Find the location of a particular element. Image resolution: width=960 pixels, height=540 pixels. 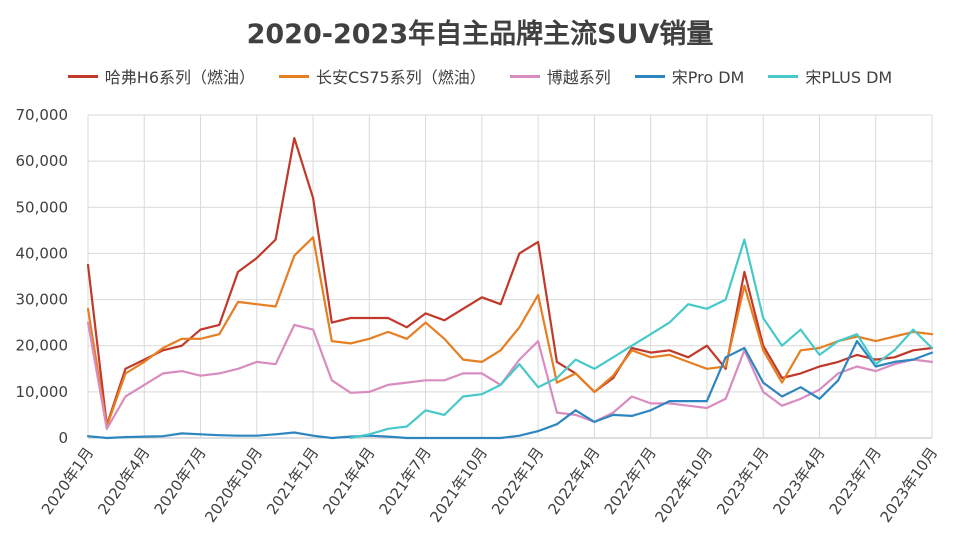

x-tick-label: 2020年7月 is located at coordinates (179, 481).